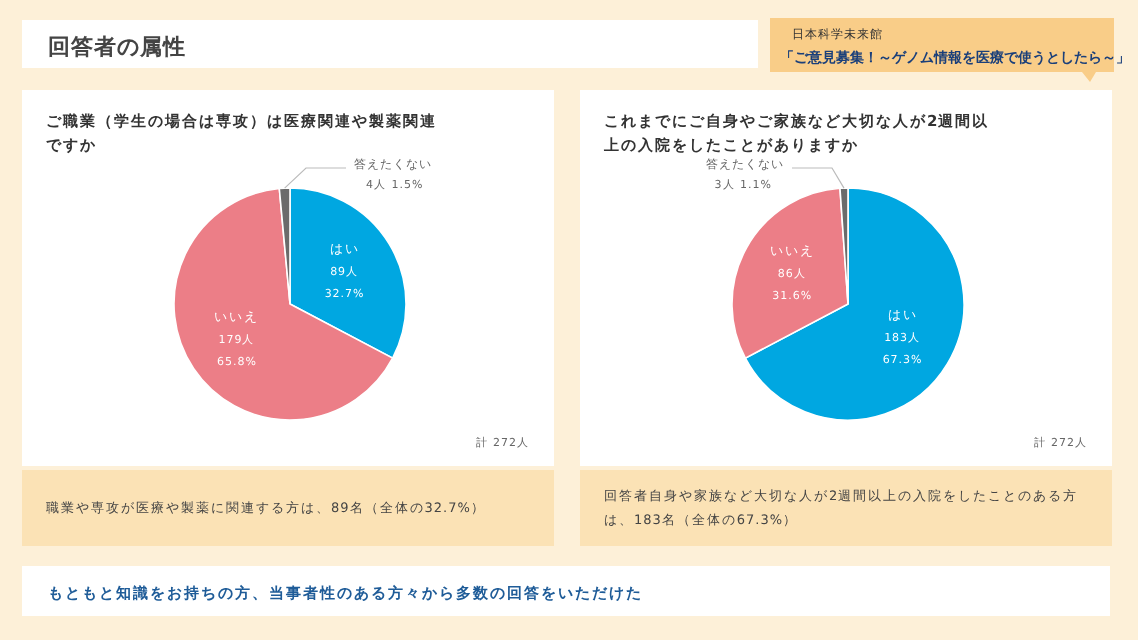  I want to click on text: 回答者の属性, so click(117, 47).